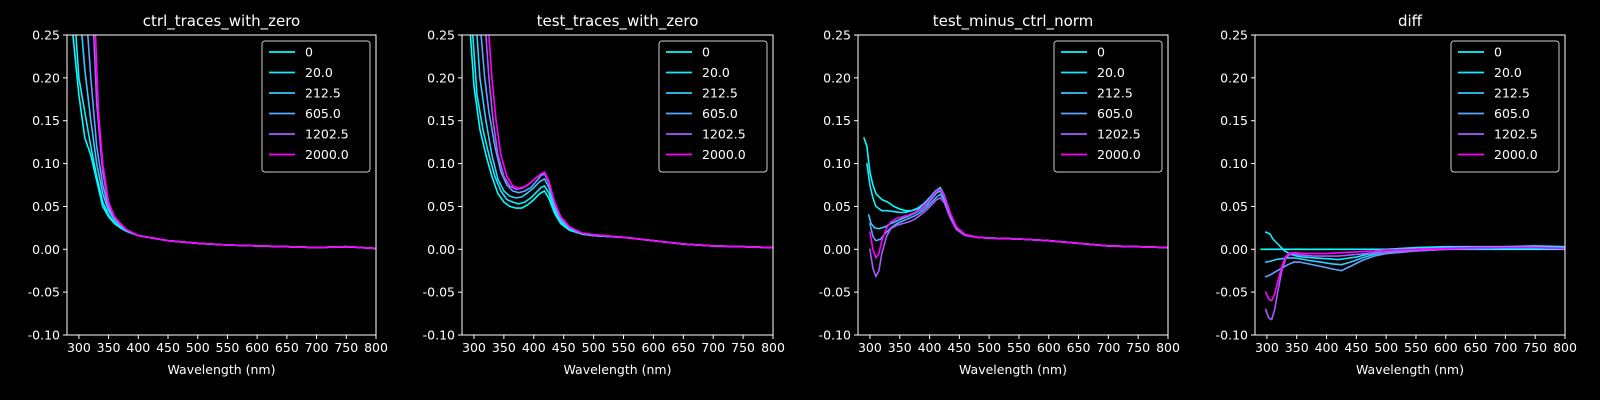 The width and height of the screenshot is (1600, 400). I want to click on chart-title: ctrl_traces_with_zero, so click(221, 21).